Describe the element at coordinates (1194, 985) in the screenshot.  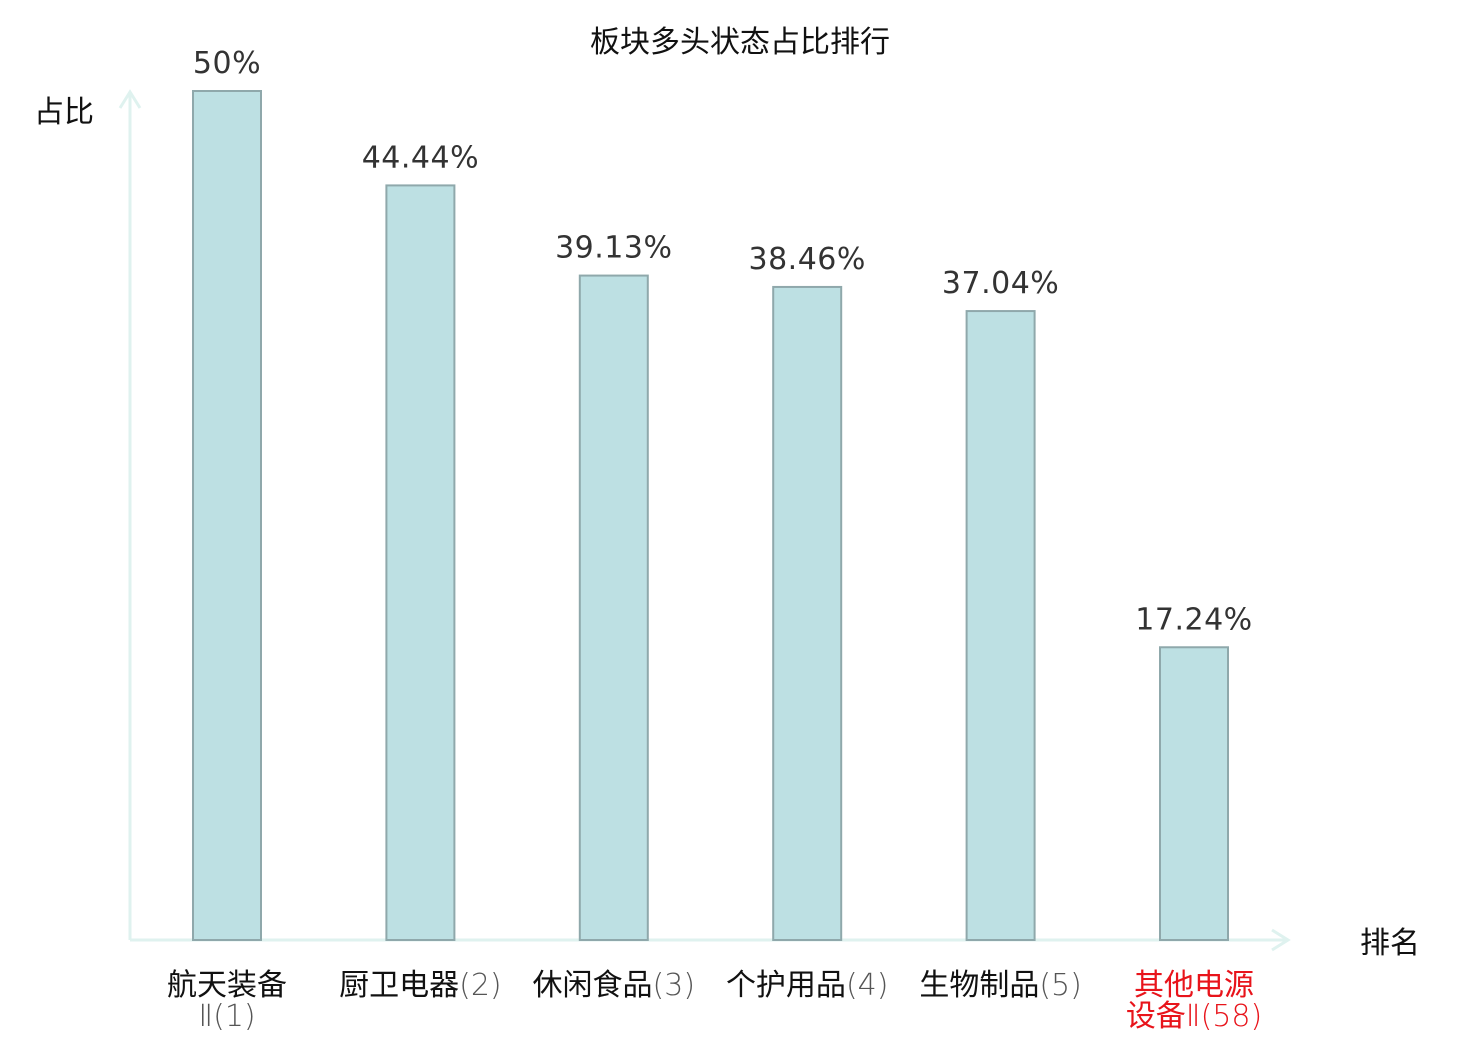
I see `category-name: 其他电源` at that location.